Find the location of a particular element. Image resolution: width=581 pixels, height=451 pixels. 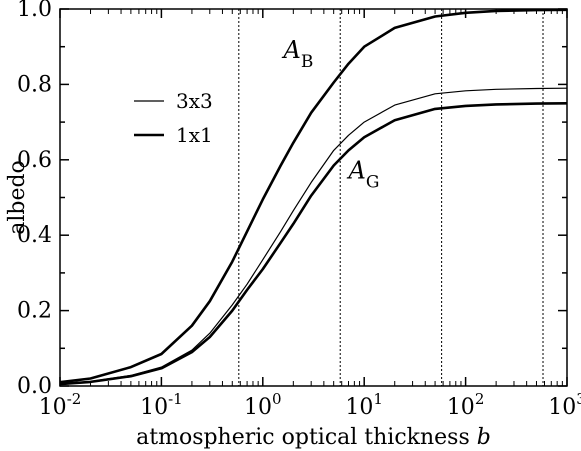

y-axis-label: albedo is located at coordinates (17, 197).